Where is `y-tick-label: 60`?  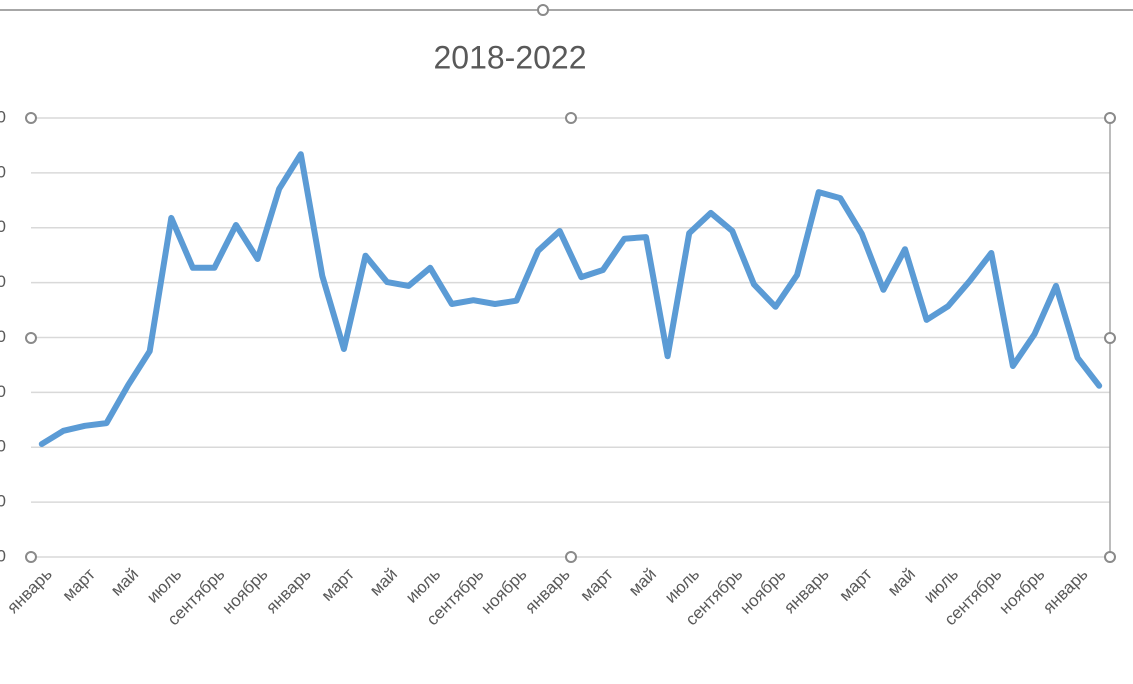
y-tick-label: 60 is located at coordinates (3, 226).